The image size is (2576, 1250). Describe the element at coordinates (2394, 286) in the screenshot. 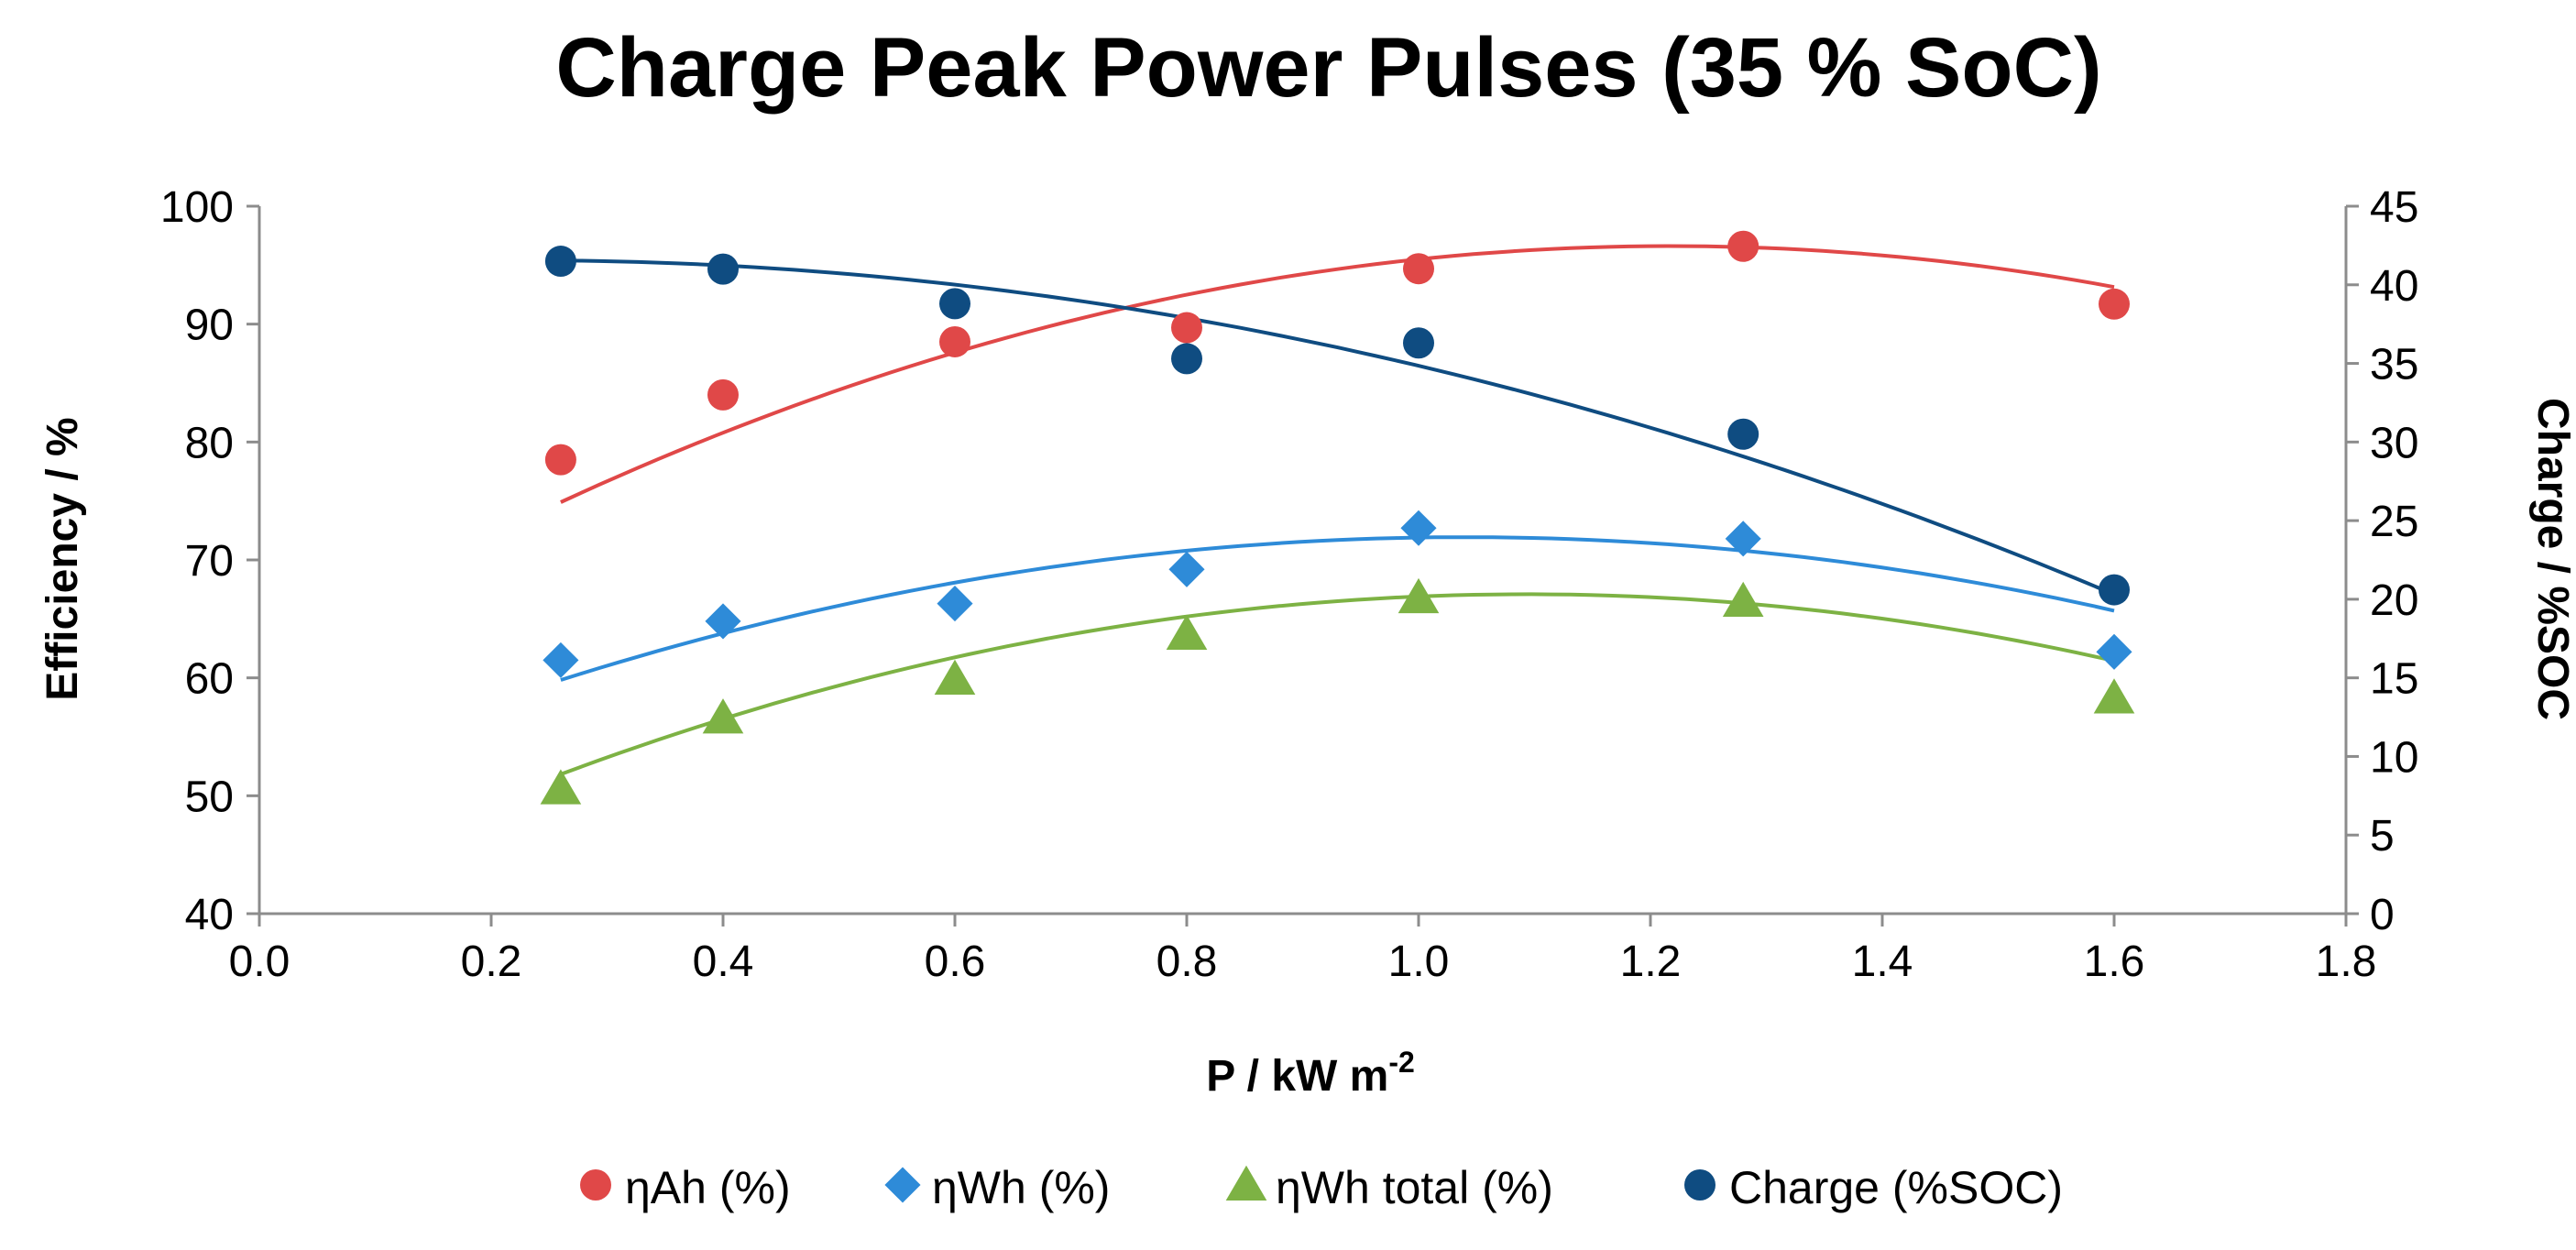

I see `y2-tick-label: 40` at that location.